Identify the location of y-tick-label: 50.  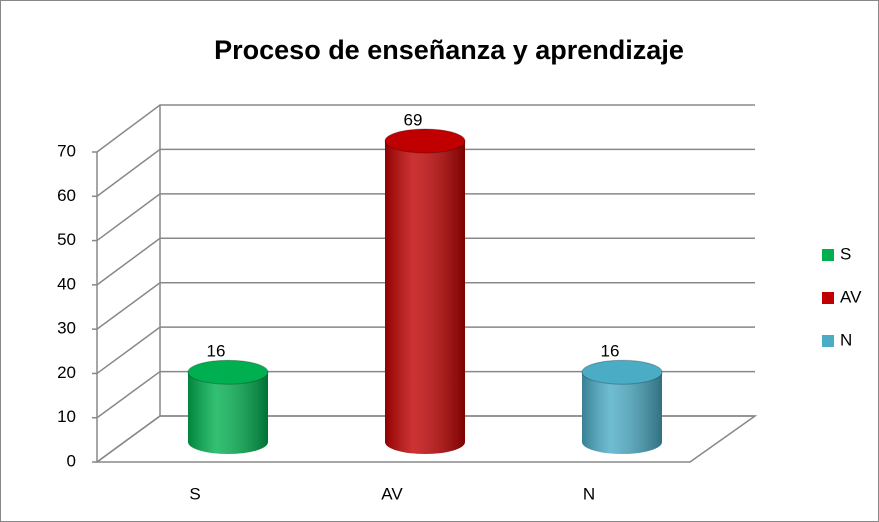
(66, 239).